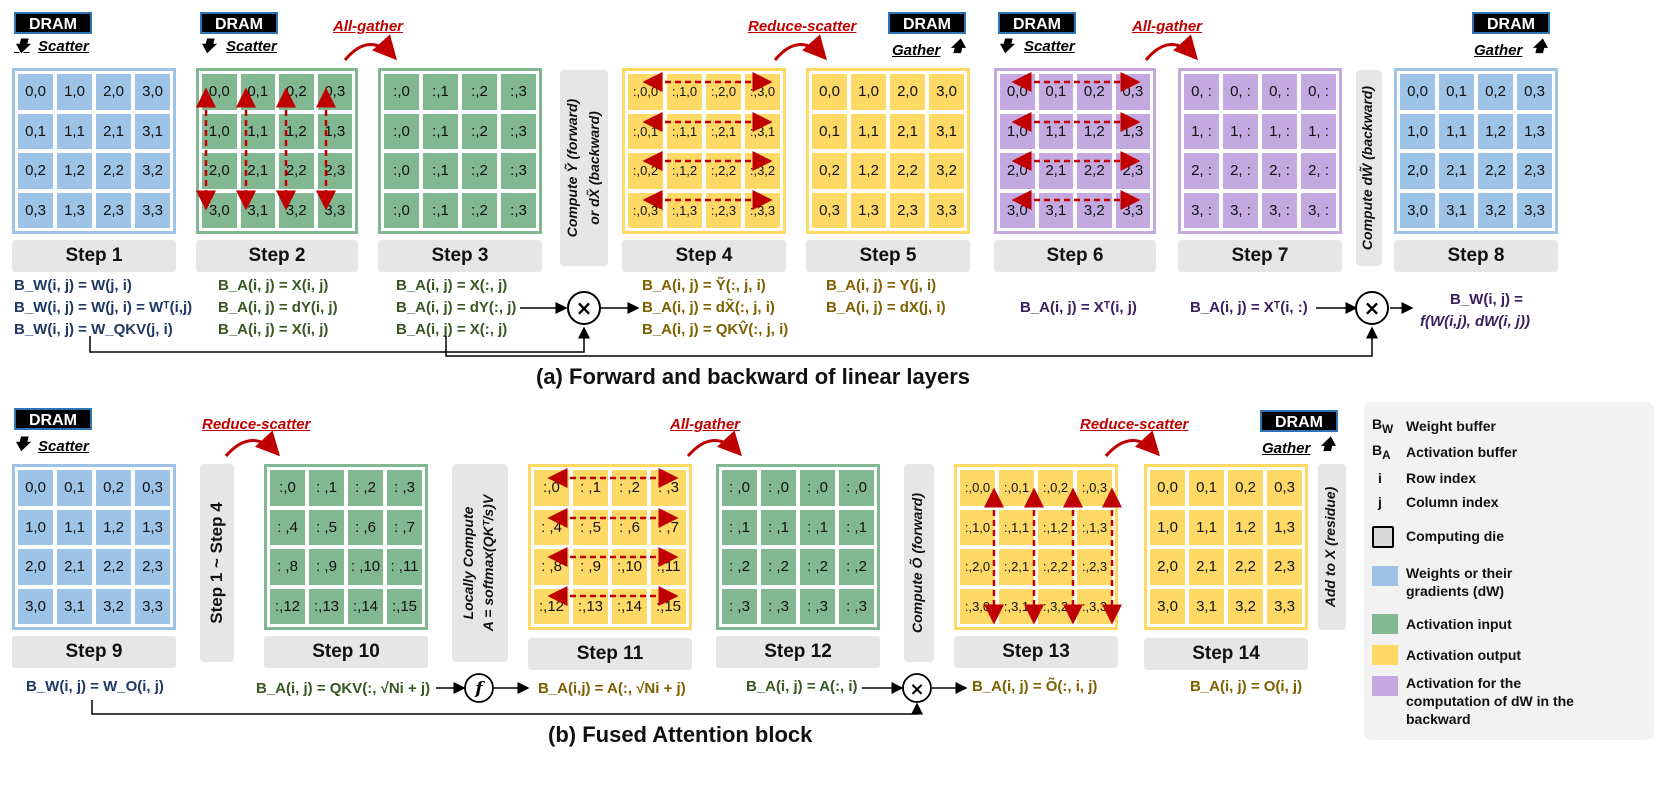  I want to click on gather-label: Gather, so click(1286, 448).